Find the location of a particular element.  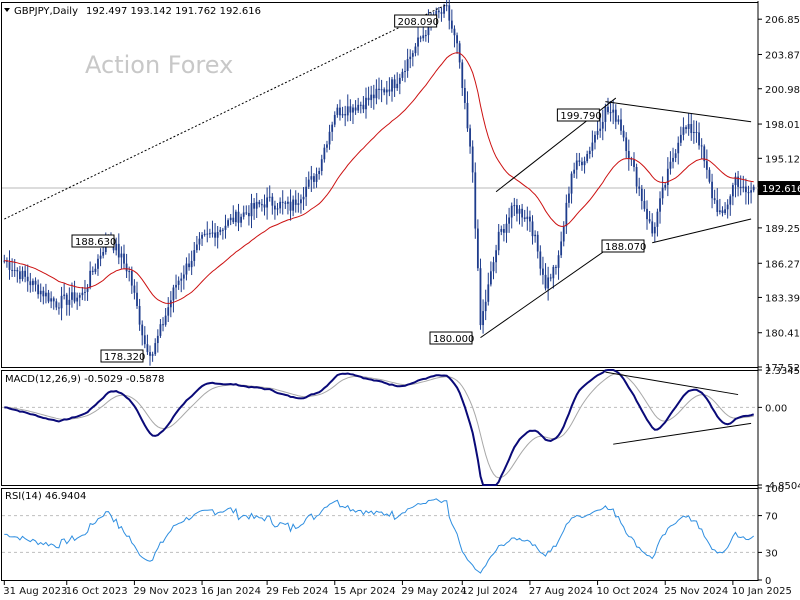

price-annotation-label: 199.790 is located at coordinates (580, 116).